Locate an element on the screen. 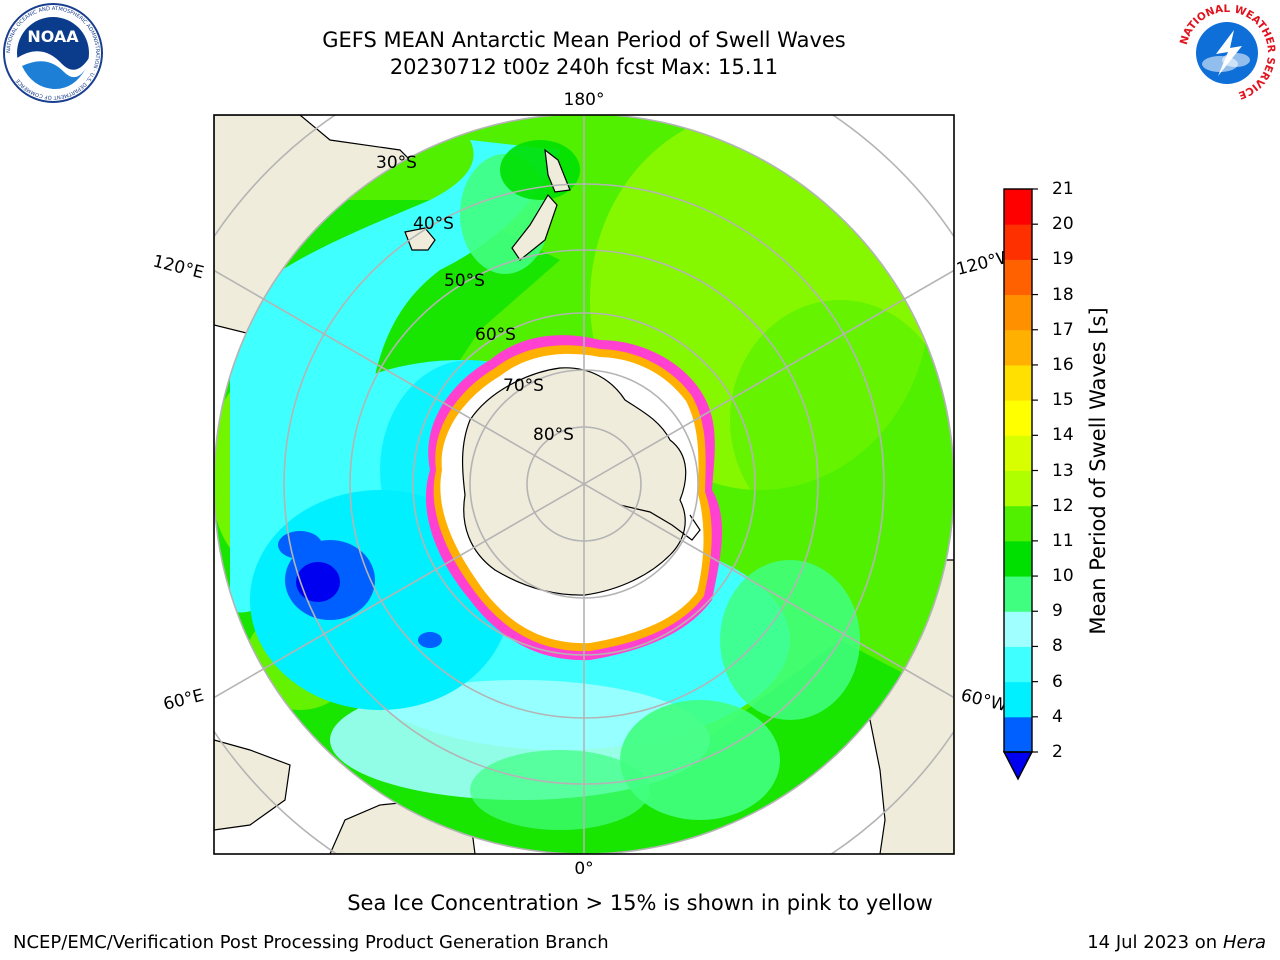 This screenshot has height=960, width=1280. colorbar-tick-label: 11 is located at coordinates (1063, 540).